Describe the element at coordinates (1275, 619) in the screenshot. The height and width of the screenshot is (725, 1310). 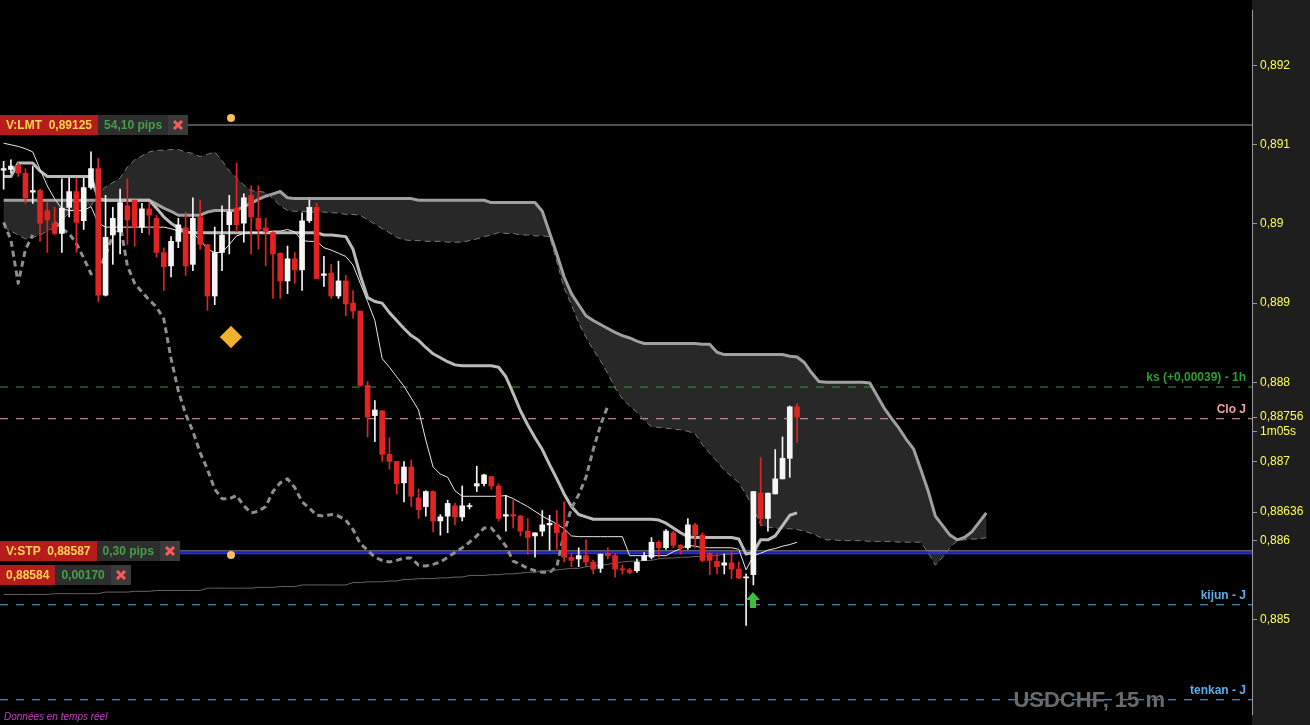
I see `y-tick-label: 0,885` at that location.